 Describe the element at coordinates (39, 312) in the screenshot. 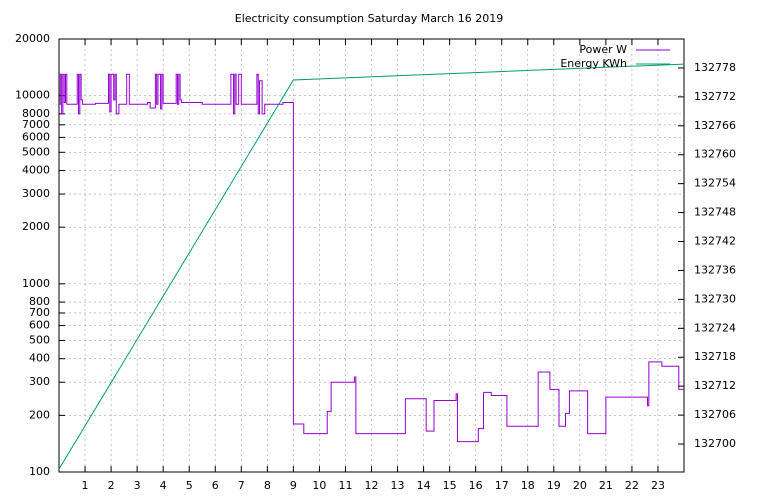

I see `y-tick-label: 700` at that location.